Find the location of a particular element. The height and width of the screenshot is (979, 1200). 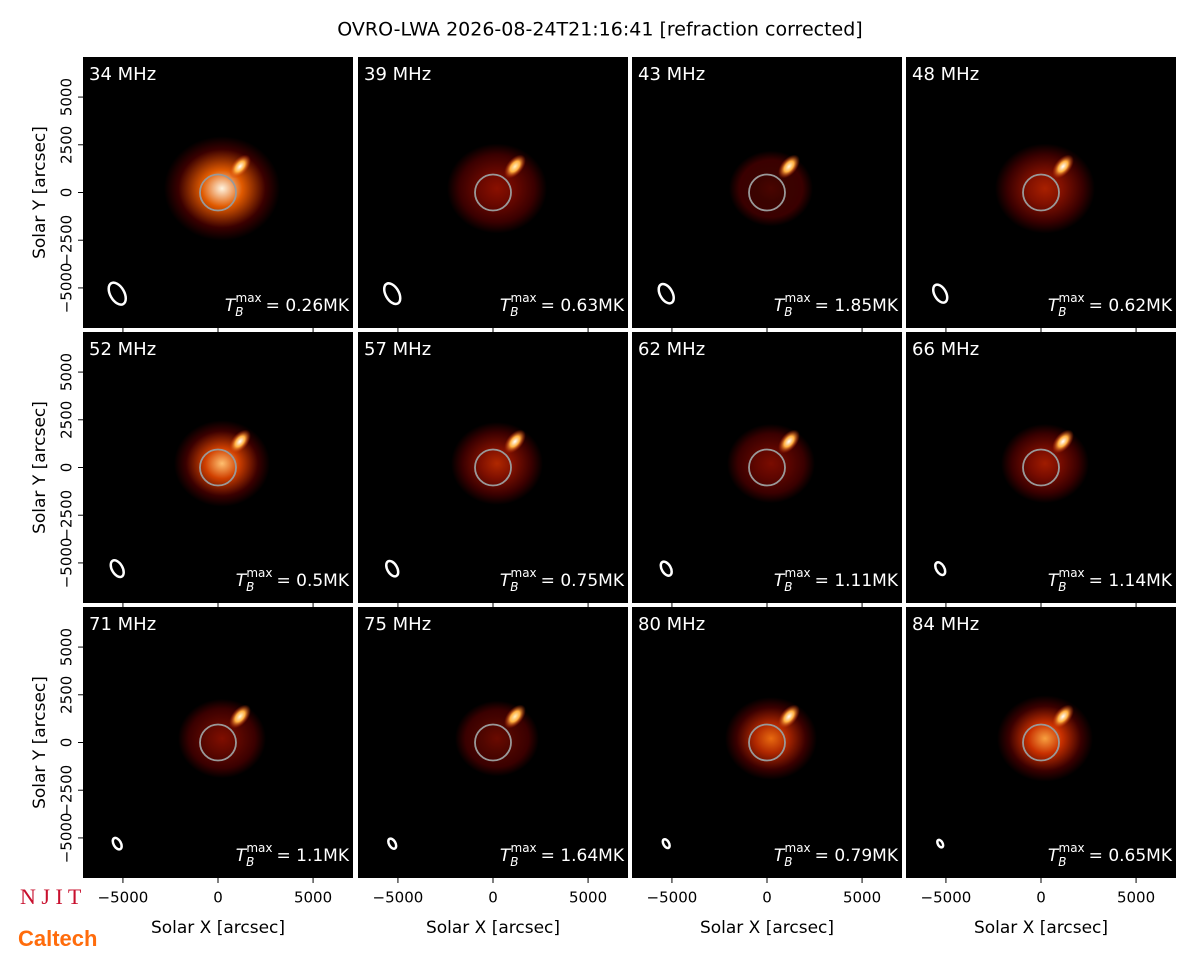

tmax-label: TBmax = 0.5MK is located at coordinates (293, 580).